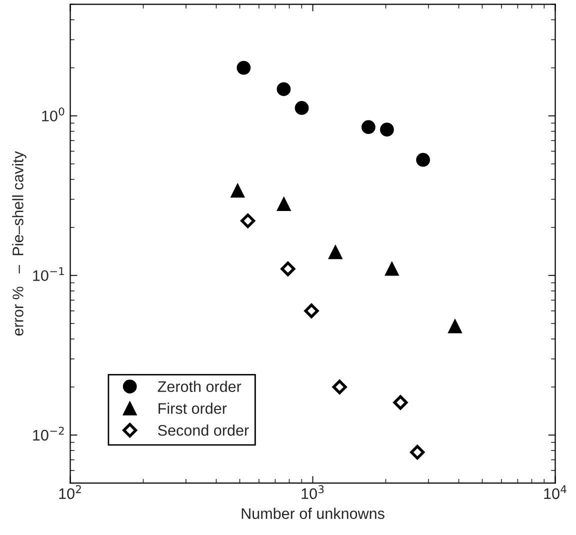  Describe the element at coordinates (200, 386) in the screenshot. I see `legend-label: Zeroth order` at that location.